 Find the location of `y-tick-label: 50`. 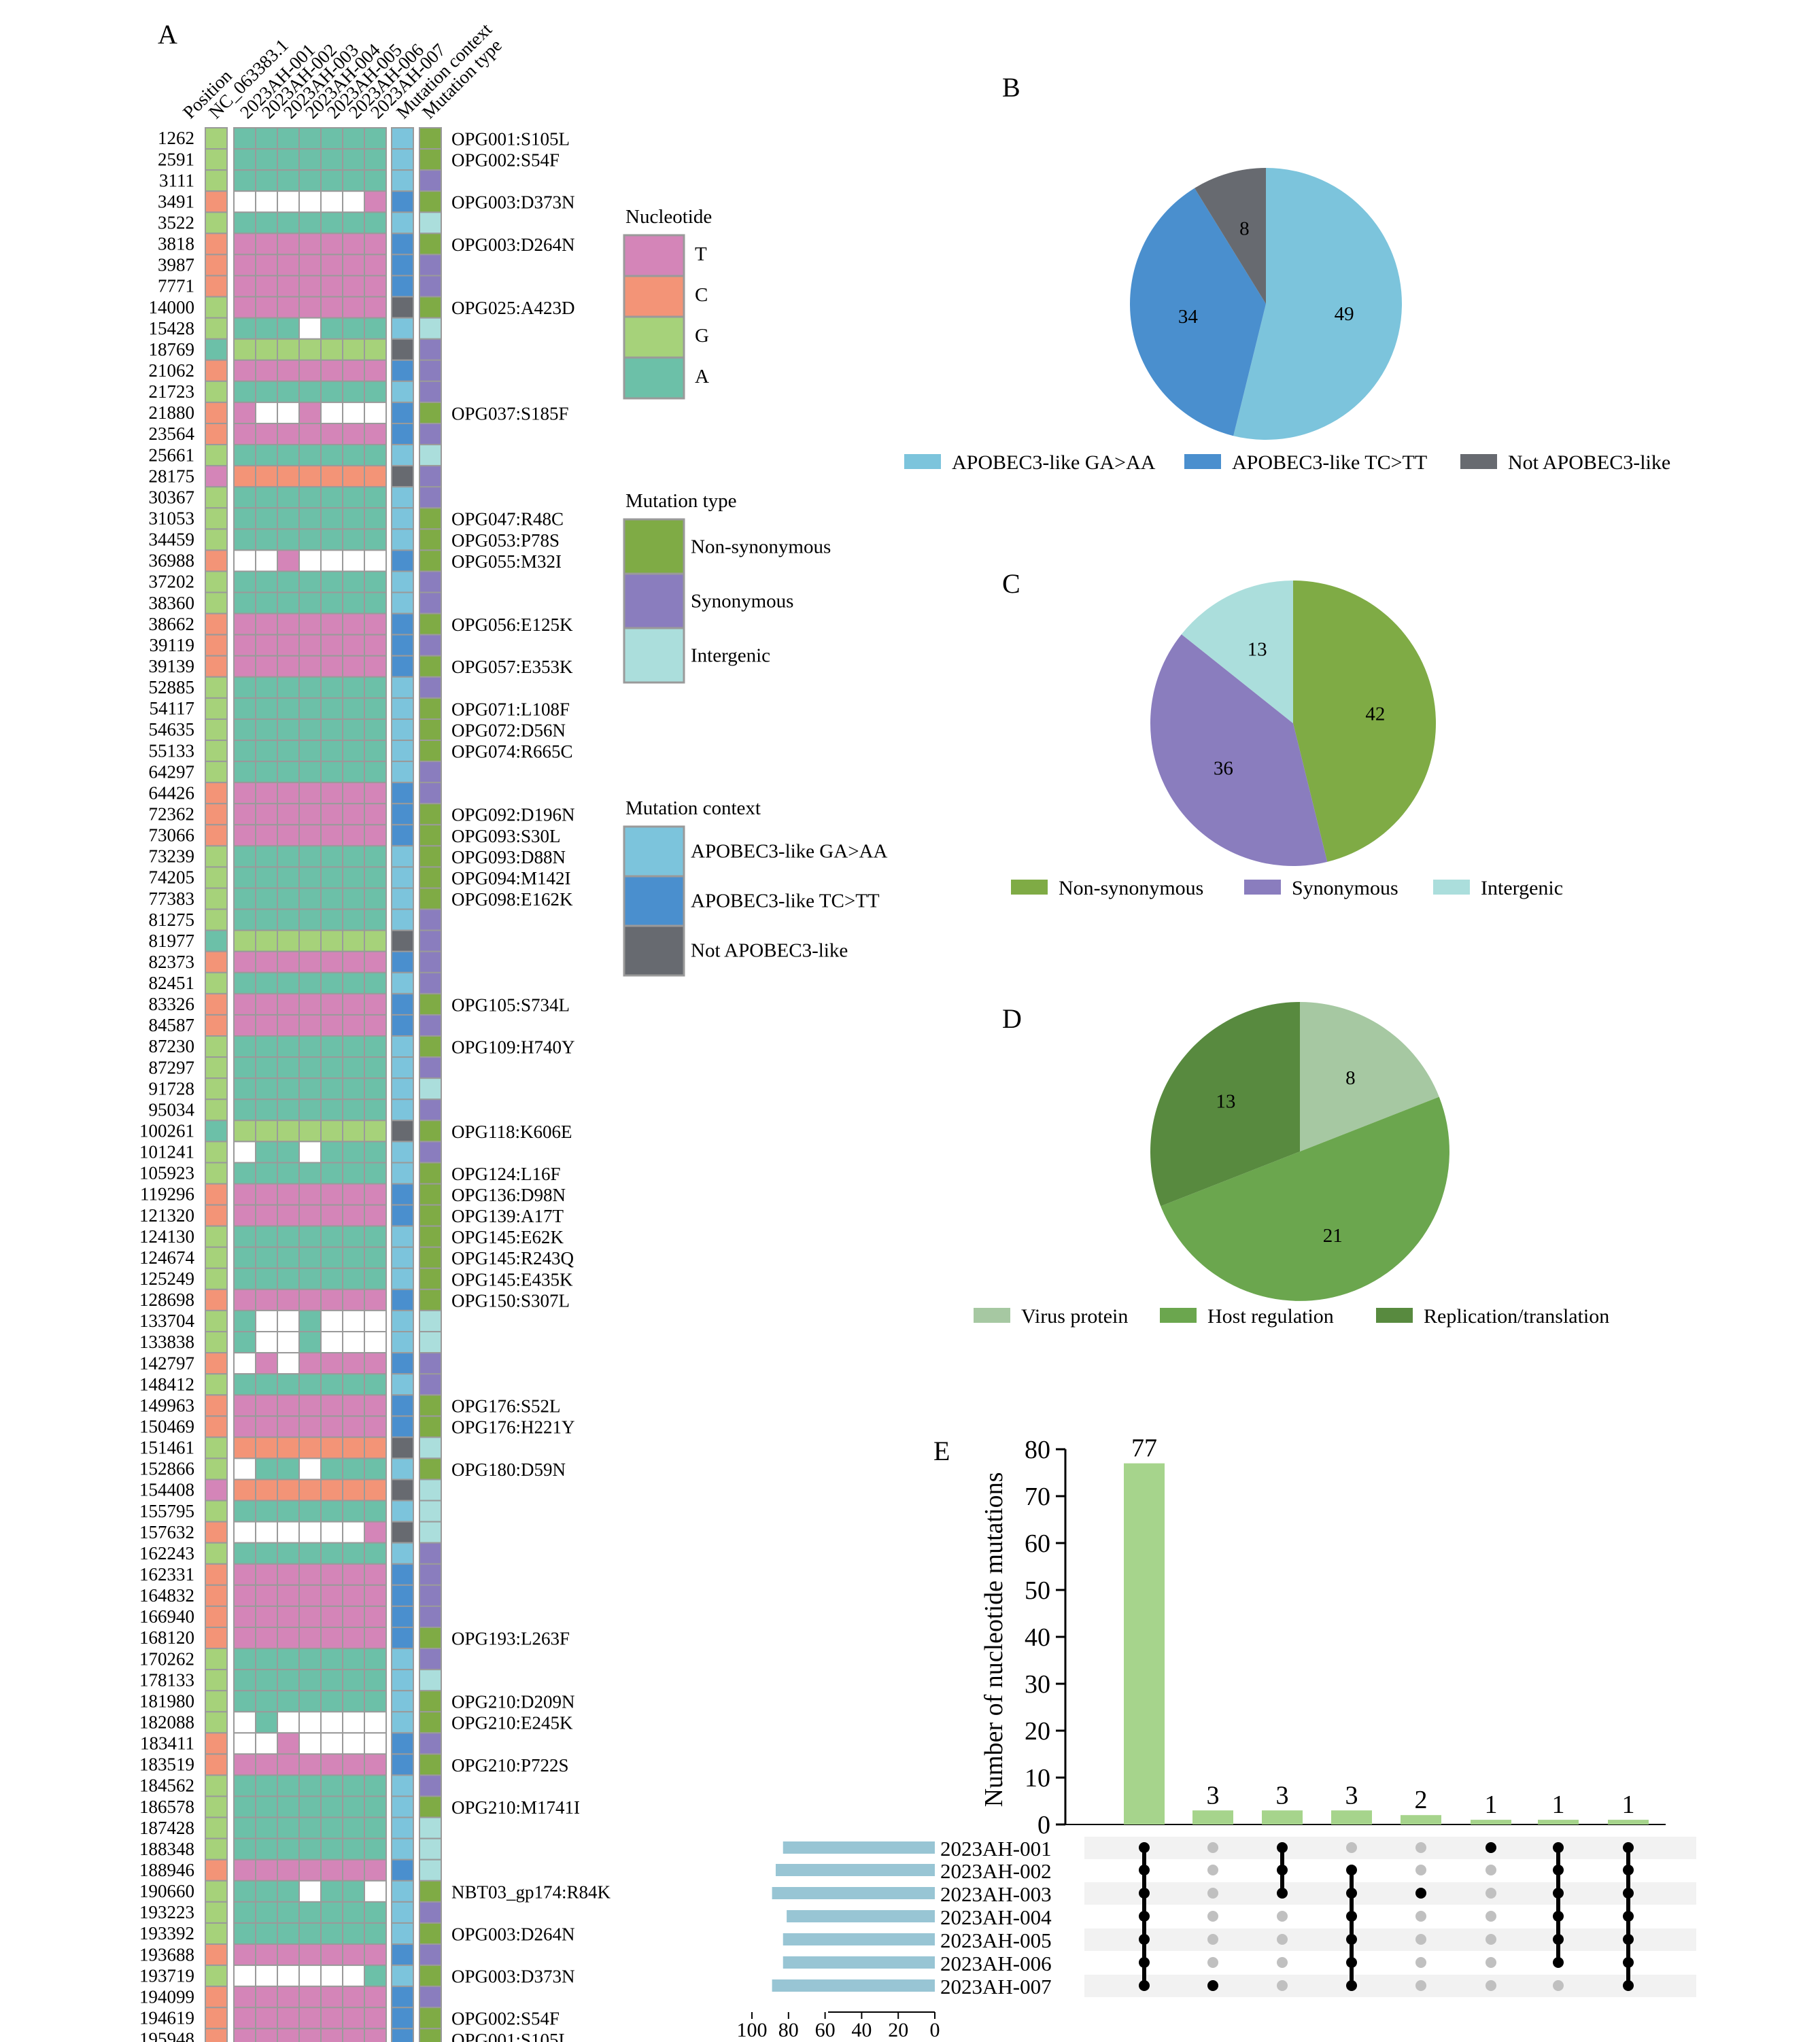

y-tick-label: 50 is located at coordinates (1037, 1590).